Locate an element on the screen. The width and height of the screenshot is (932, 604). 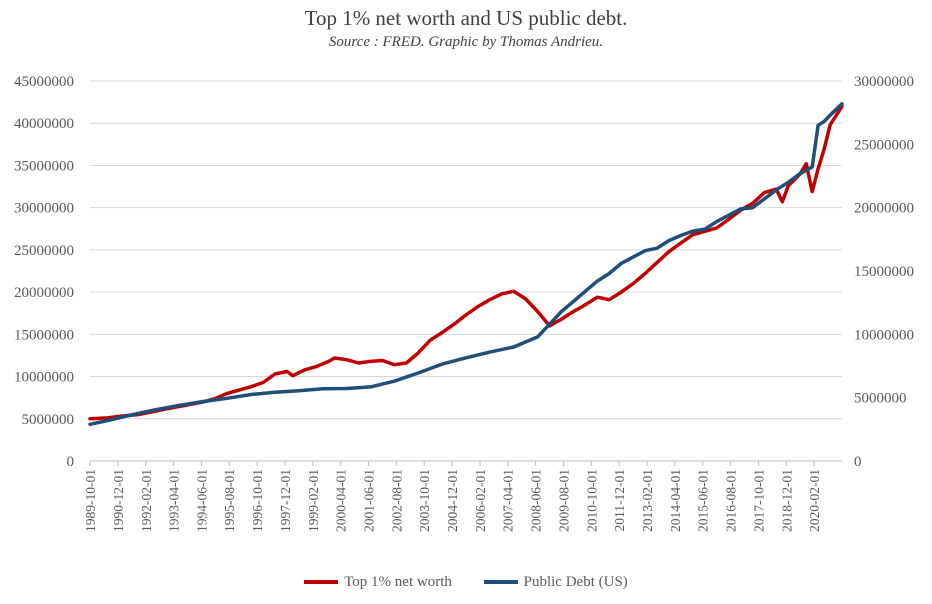
x-tick-label: 2010-10-01 is located at coordinates (591, 500).